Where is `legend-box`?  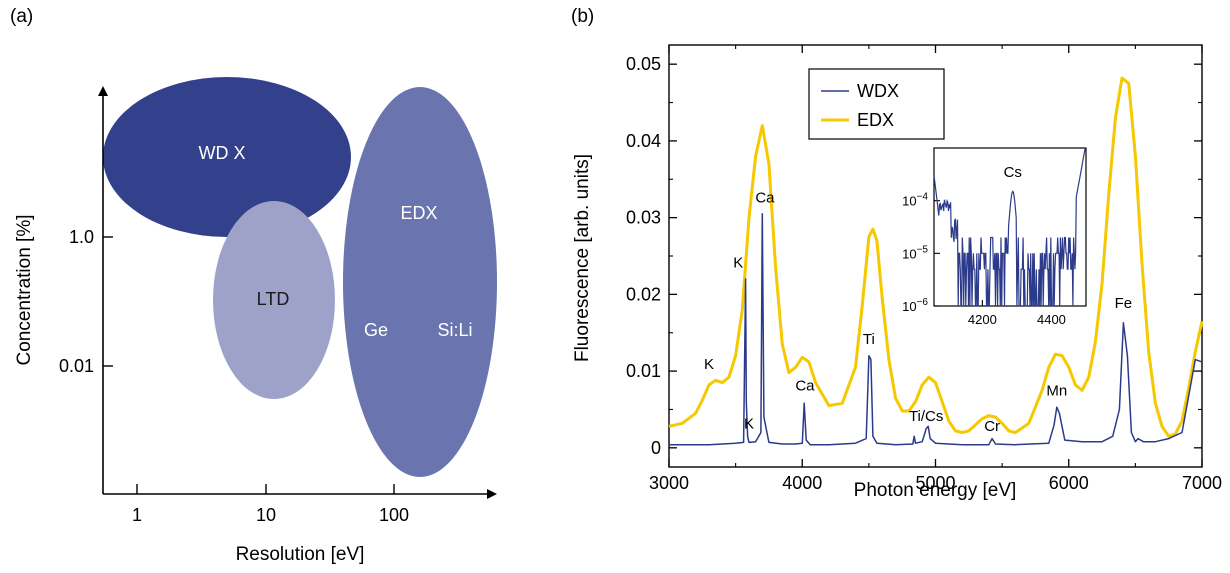
legend-box is located at coordinates (876, 104).